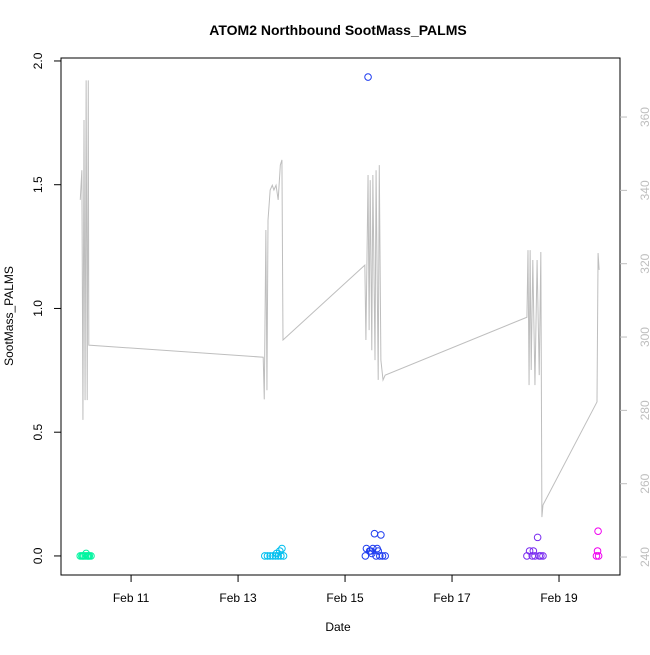 The image size is (650, 655). What do you see at coordinates (131, 598) in the screenshot?
I see `x-tick-label: Feb 11` at bounding box center [131, 598].